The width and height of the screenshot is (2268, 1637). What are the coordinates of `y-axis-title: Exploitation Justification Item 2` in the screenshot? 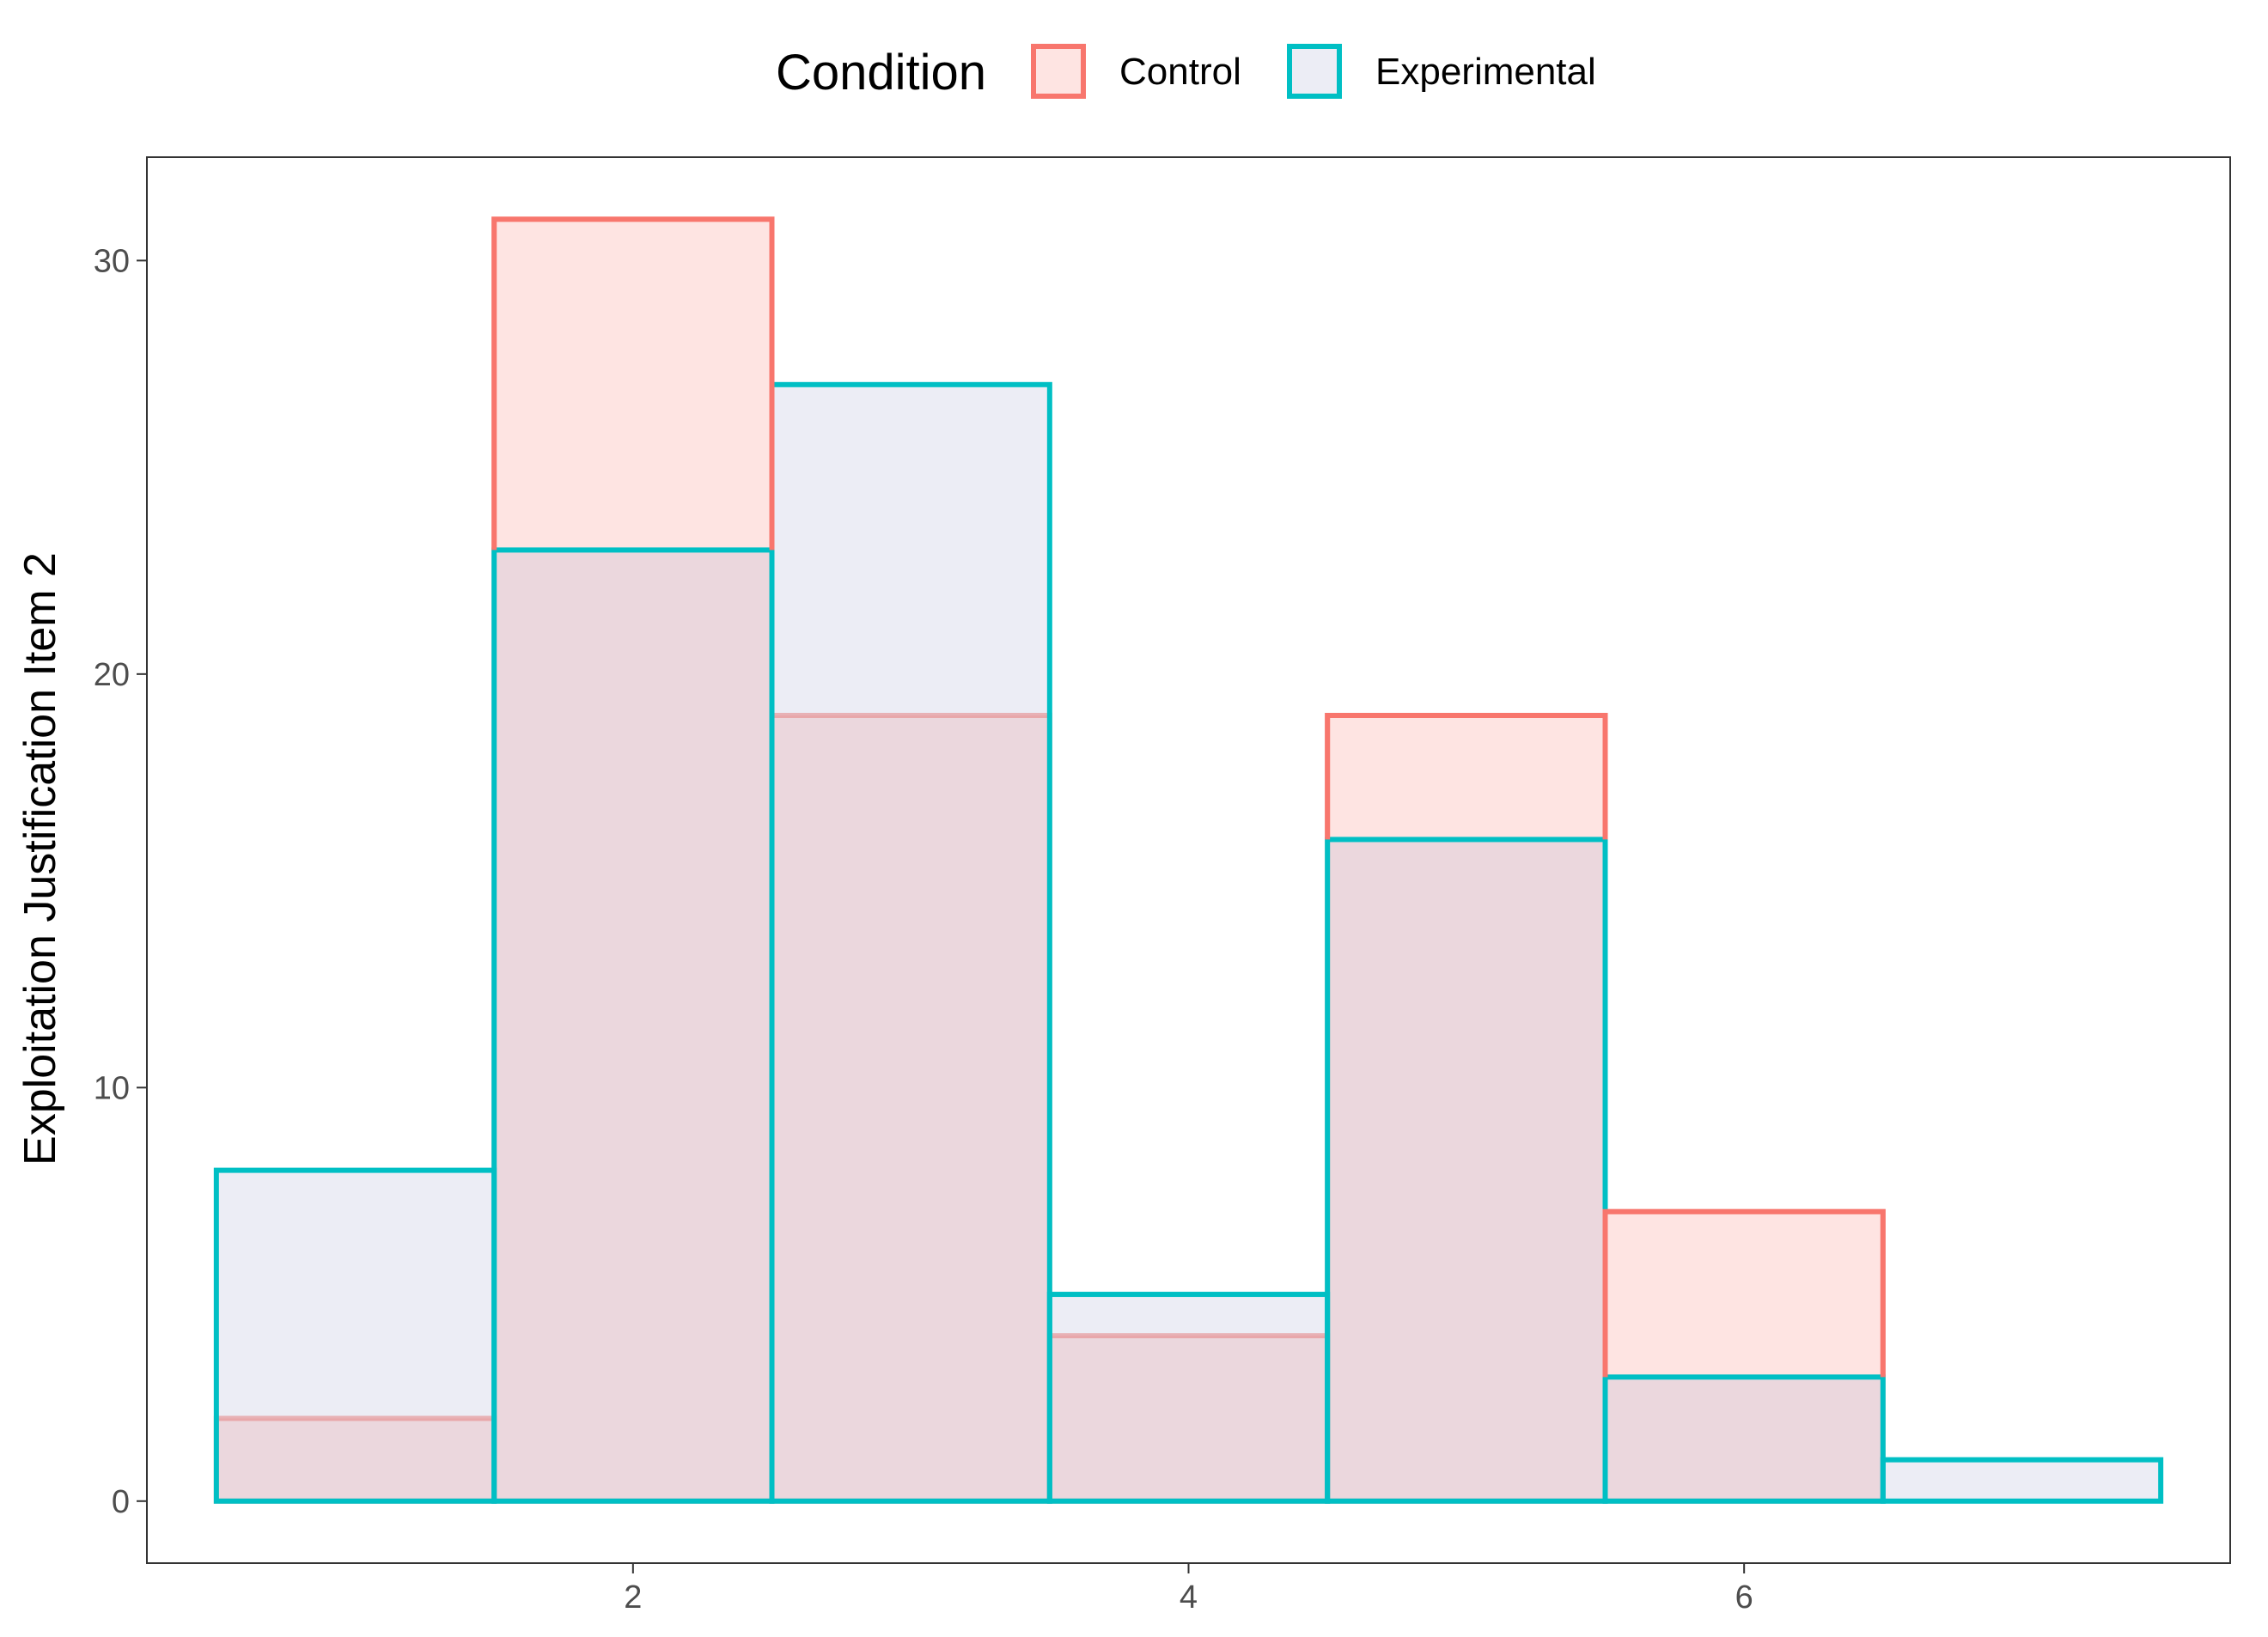 It's located at (40, 858).